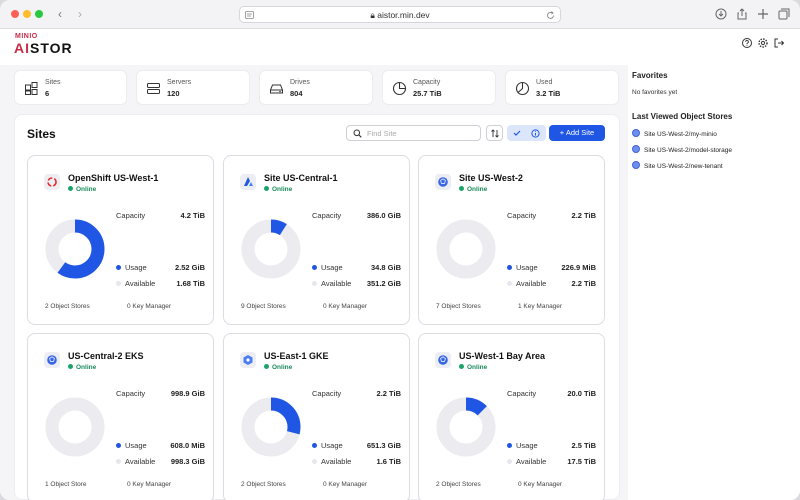 The height and width of the screenshot is (500, 800). What do you see at coordinates (636, 165) in the screenshot?
I see `object-store-icon` at bounding box center [636, 165].